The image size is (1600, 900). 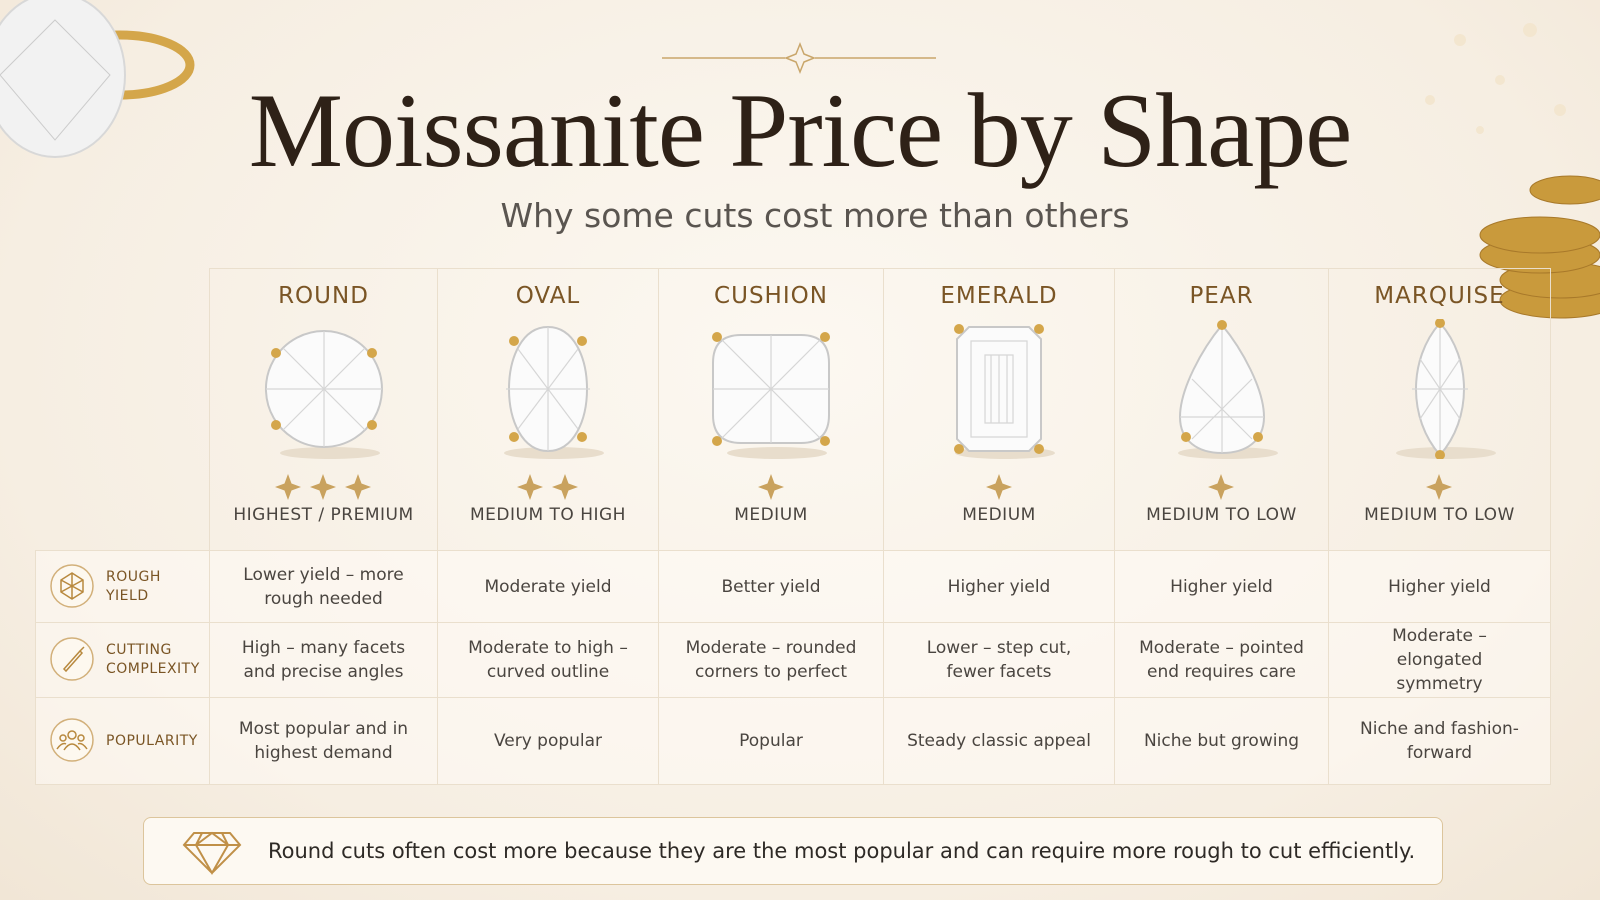 What do you see at coordinates (323, 586) in the screenshot?
I see `table-cell: Lower yield – more rough needed` at bounding box center [323, 586].